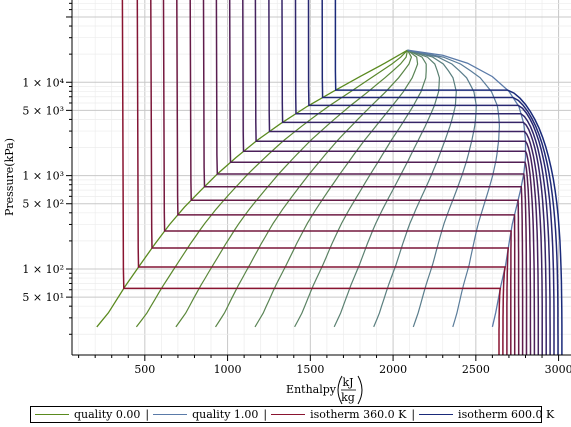  I want to click on y-tick-label: 5 × 10¹, so click(43, 297).